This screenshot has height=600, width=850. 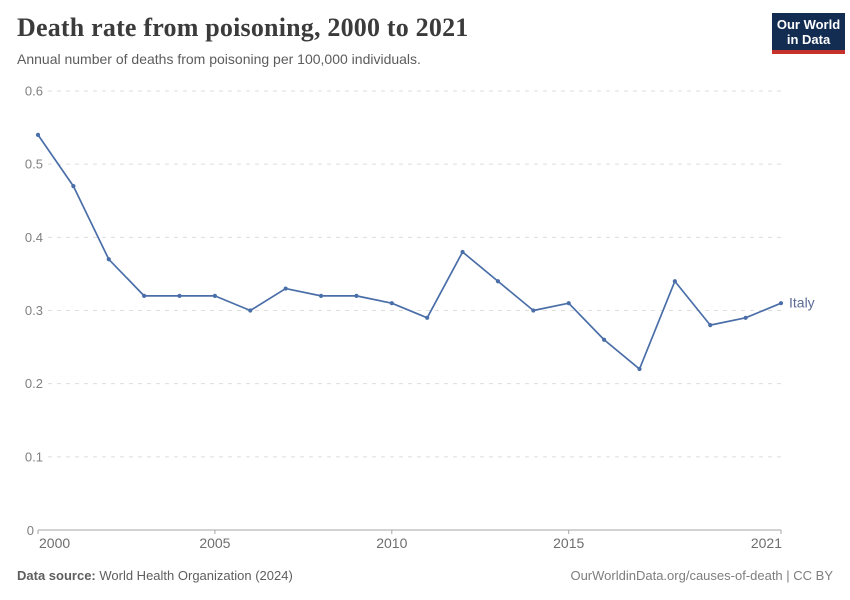 I want to click on x-tick-label: 2000, so click(x=54, y=543).